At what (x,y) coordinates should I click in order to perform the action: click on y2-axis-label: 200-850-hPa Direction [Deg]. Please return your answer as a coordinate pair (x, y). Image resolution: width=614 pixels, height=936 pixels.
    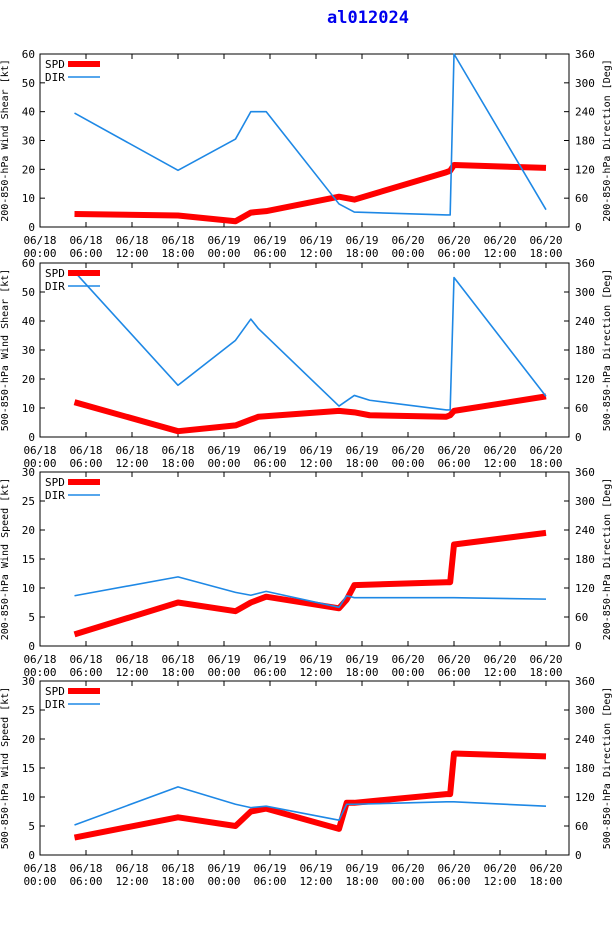
    Looking at the image, I should click on (607, 140).